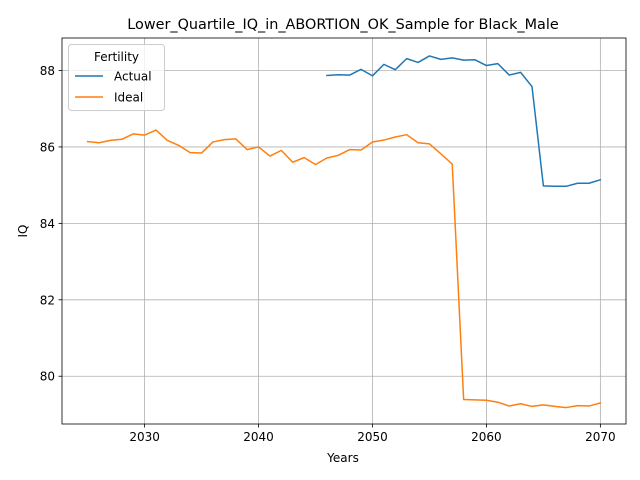  Describe the element at coordinates (258, 437) in the screenshot. I see `x-tick-label: 2040` at that location.